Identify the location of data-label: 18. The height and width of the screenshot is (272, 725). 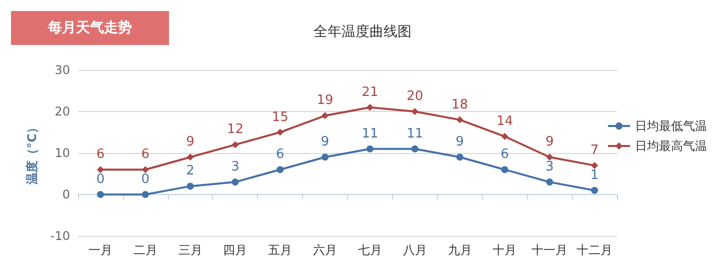
(460, 104).